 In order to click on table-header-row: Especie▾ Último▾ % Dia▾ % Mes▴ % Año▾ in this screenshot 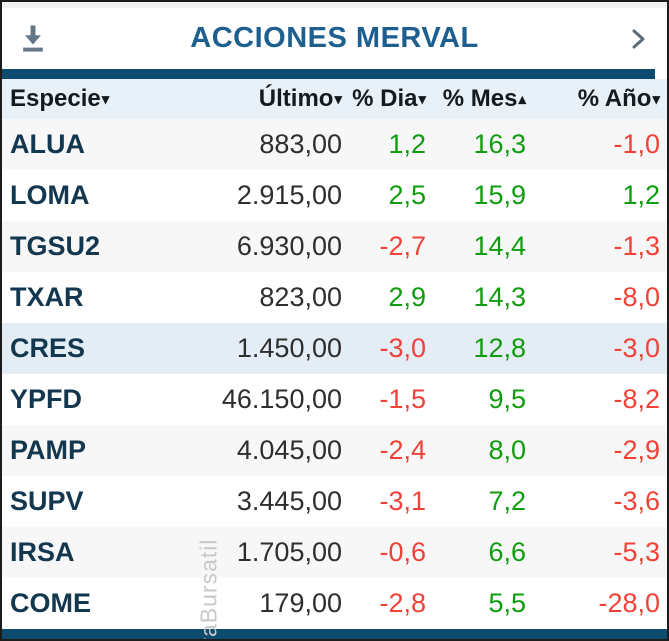, I will do `click(334, 99)`.